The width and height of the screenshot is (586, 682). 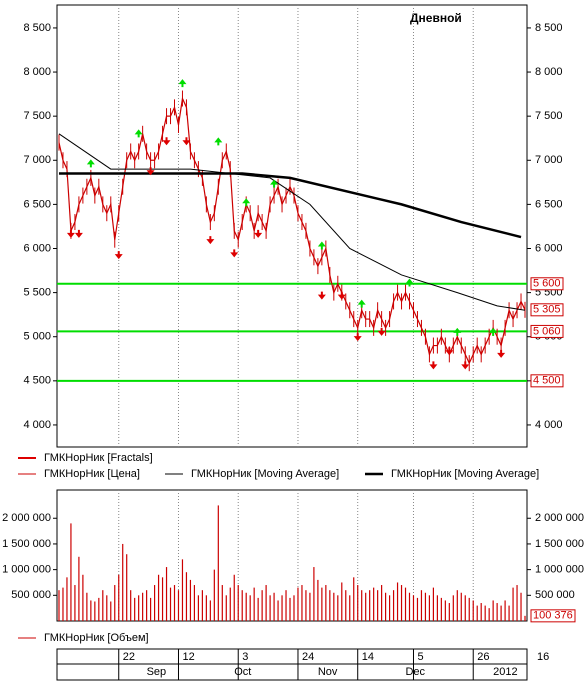 What do you see at coordinates (328, 672) in the screenshot?
I see `month-label: Nov` at bounding box center [328, 672].